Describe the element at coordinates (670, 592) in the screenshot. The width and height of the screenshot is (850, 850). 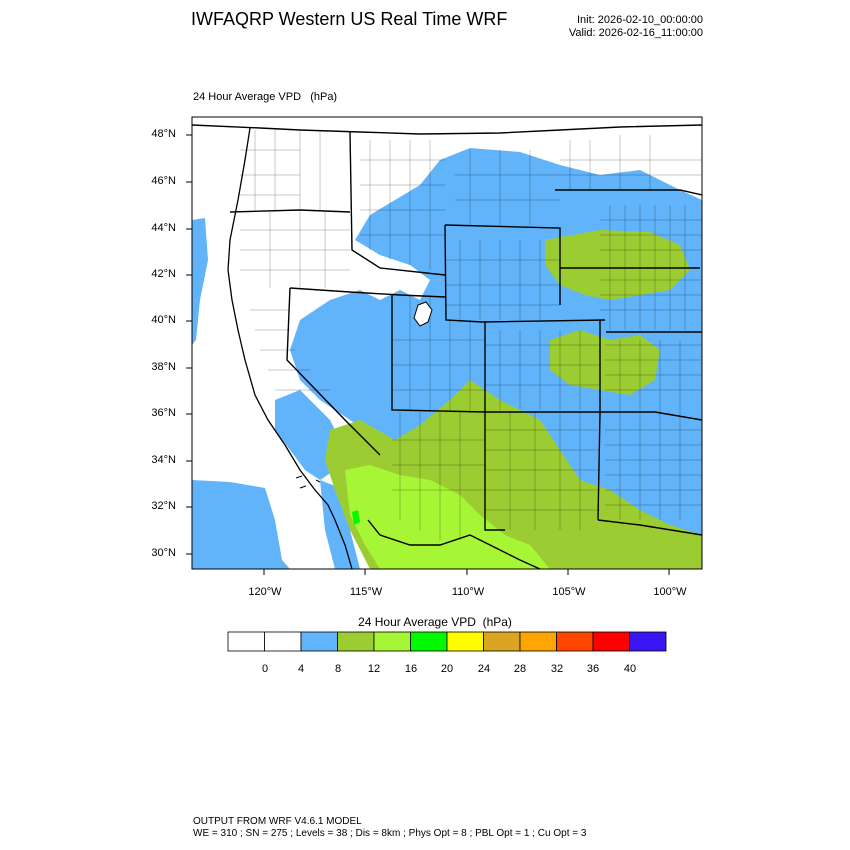
I see `lon-label: 100°W` at that location.